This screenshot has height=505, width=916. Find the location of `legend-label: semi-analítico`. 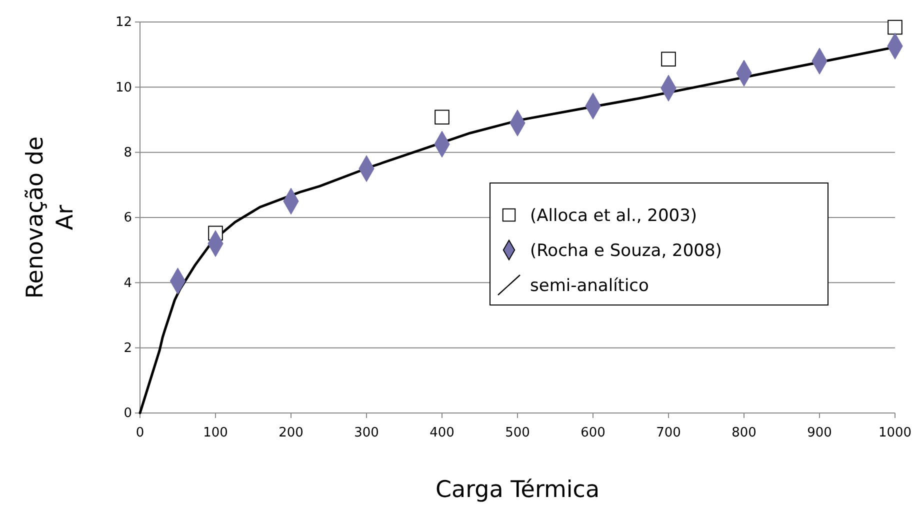

legend-label: semi-analítico is located at coordinates (589, 286).